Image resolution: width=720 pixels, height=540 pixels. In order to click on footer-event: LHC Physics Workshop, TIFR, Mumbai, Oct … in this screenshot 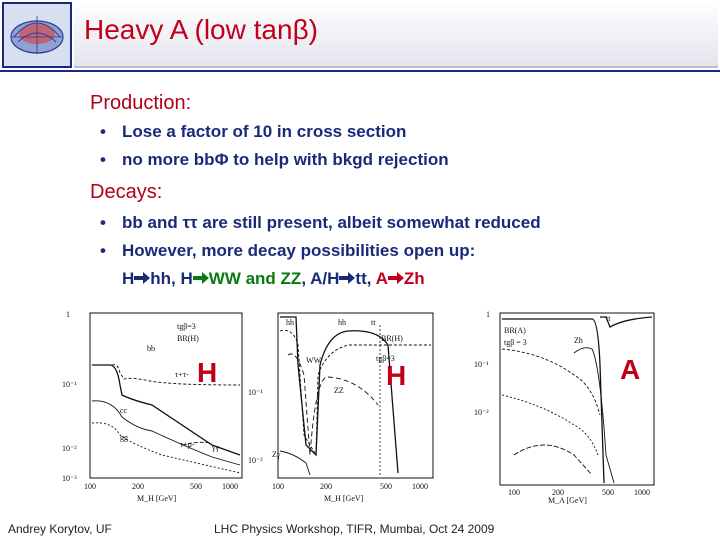, I will do `click(354, 529)`.